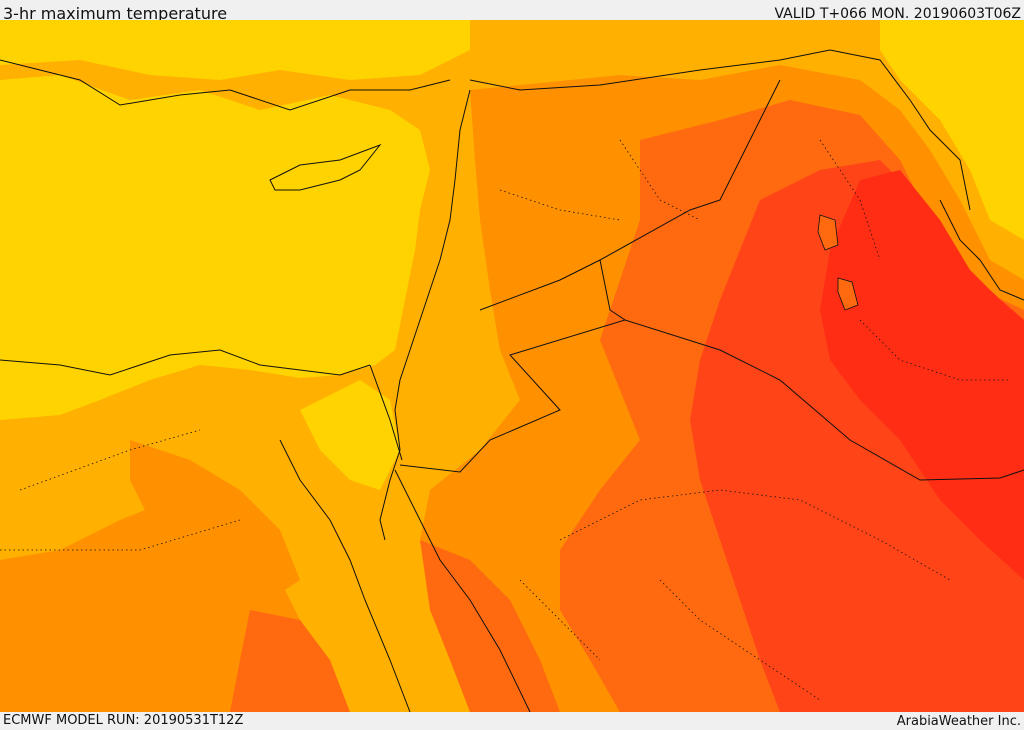  Describe the element at coordinates (386, 412) in the screenshot. I see `border-sinai` at that location.